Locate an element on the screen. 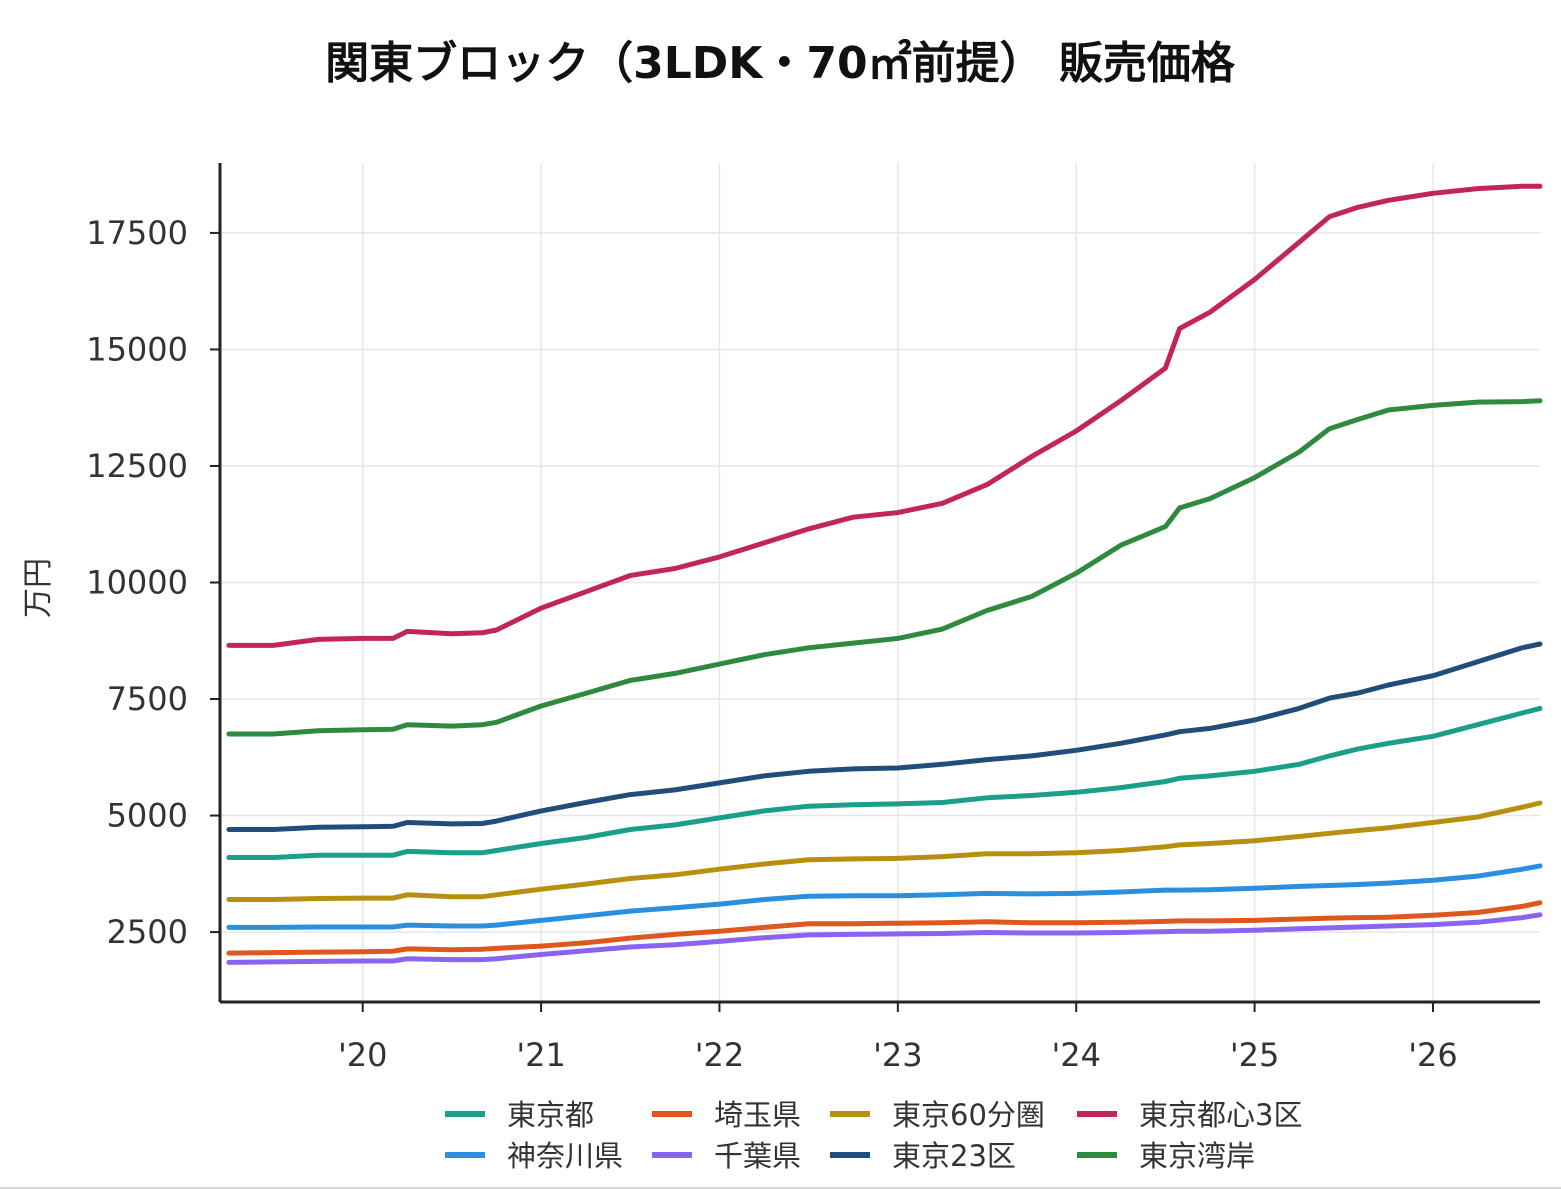 This screenshot has width=1561, height=1189. y-tick-label: 15000 is located at coordinates (137, 349).